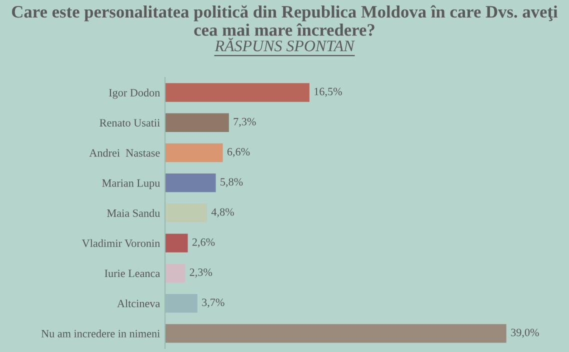 This screenshot has height=352, width=569. What do you see at coordinates (100, 334) in the screenshot?
I see `y-tick-label: Nu am incredere in nimeni` at bounding box center [100, 334].